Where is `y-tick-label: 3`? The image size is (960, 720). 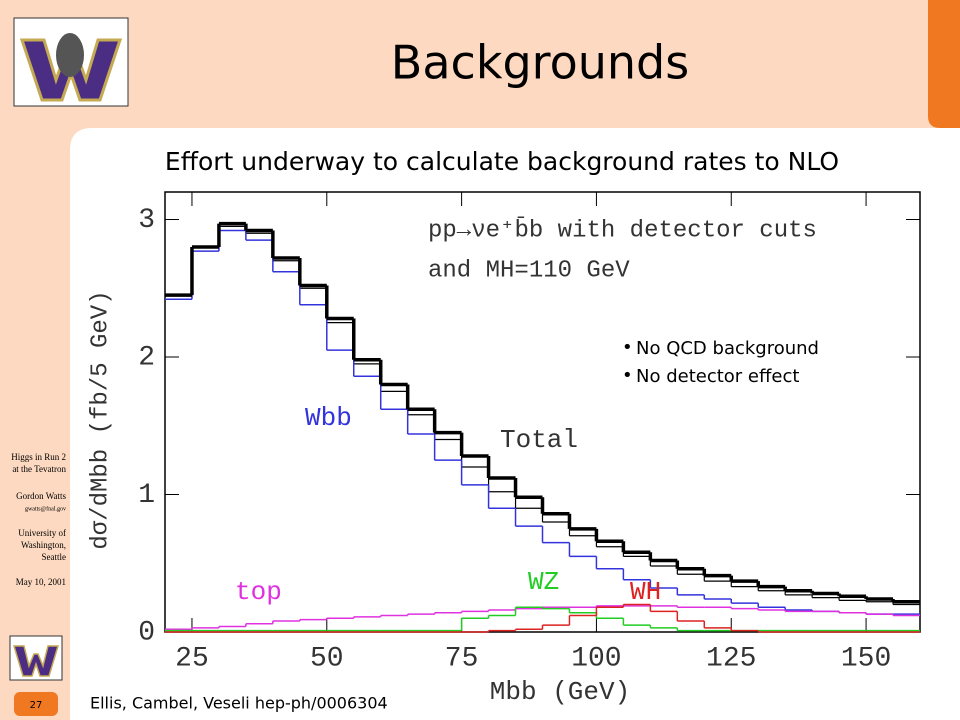
y-tick-label: 3 is located at coordinates (146, 220).